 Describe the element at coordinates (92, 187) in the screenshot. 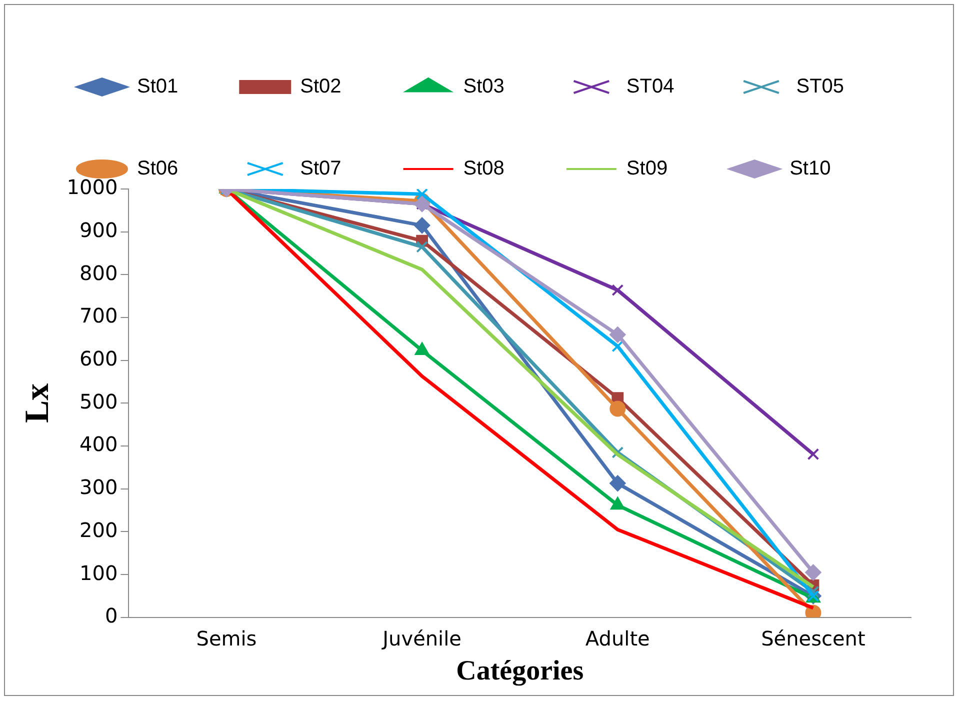

I see `y-tick-label: 1000` at that location.